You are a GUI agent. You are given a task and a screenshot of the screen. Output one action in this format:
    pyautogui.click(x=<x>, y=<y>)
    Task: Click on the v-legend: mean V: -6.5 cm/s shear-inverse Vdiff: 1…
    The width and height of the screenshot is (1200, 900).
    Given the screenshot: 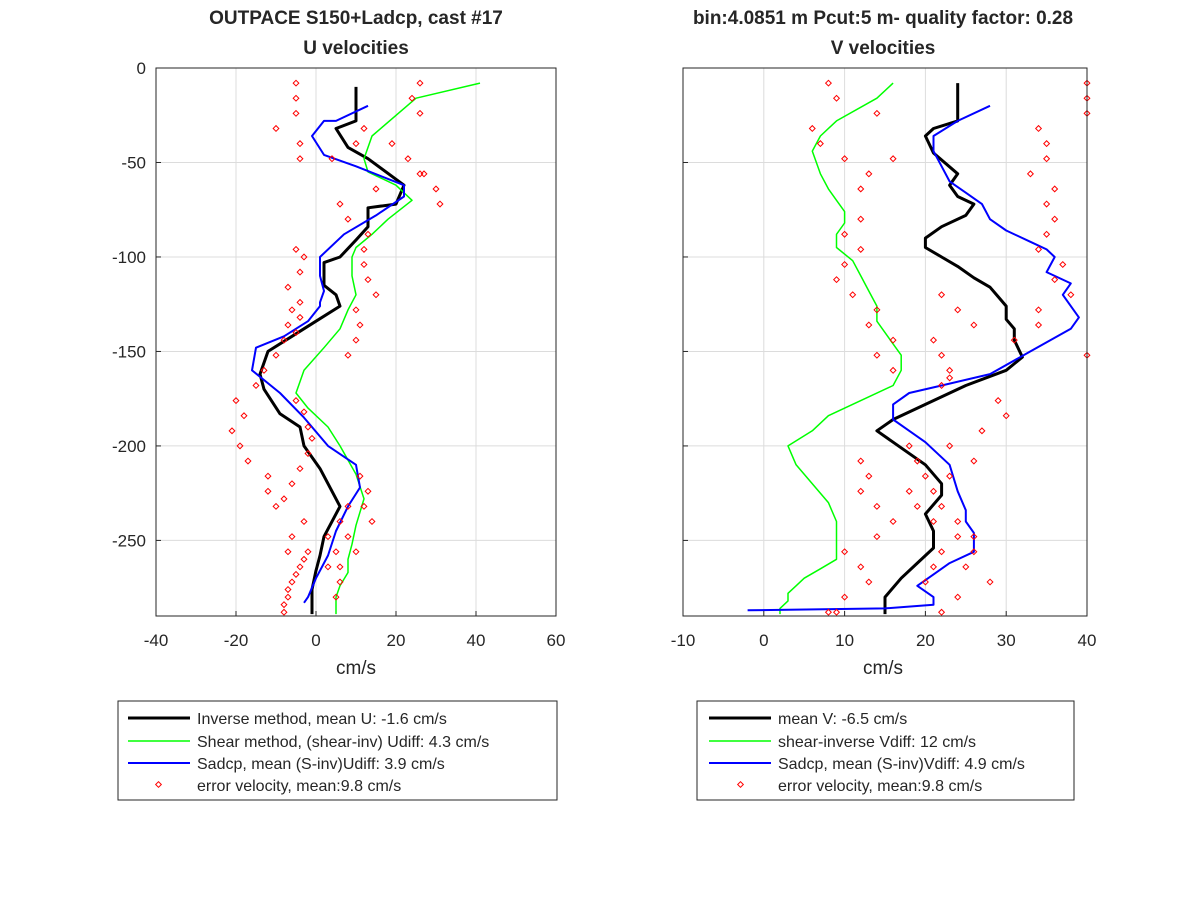 What is the action you would take?
    pyautogui.click(x=885, y=750)
    